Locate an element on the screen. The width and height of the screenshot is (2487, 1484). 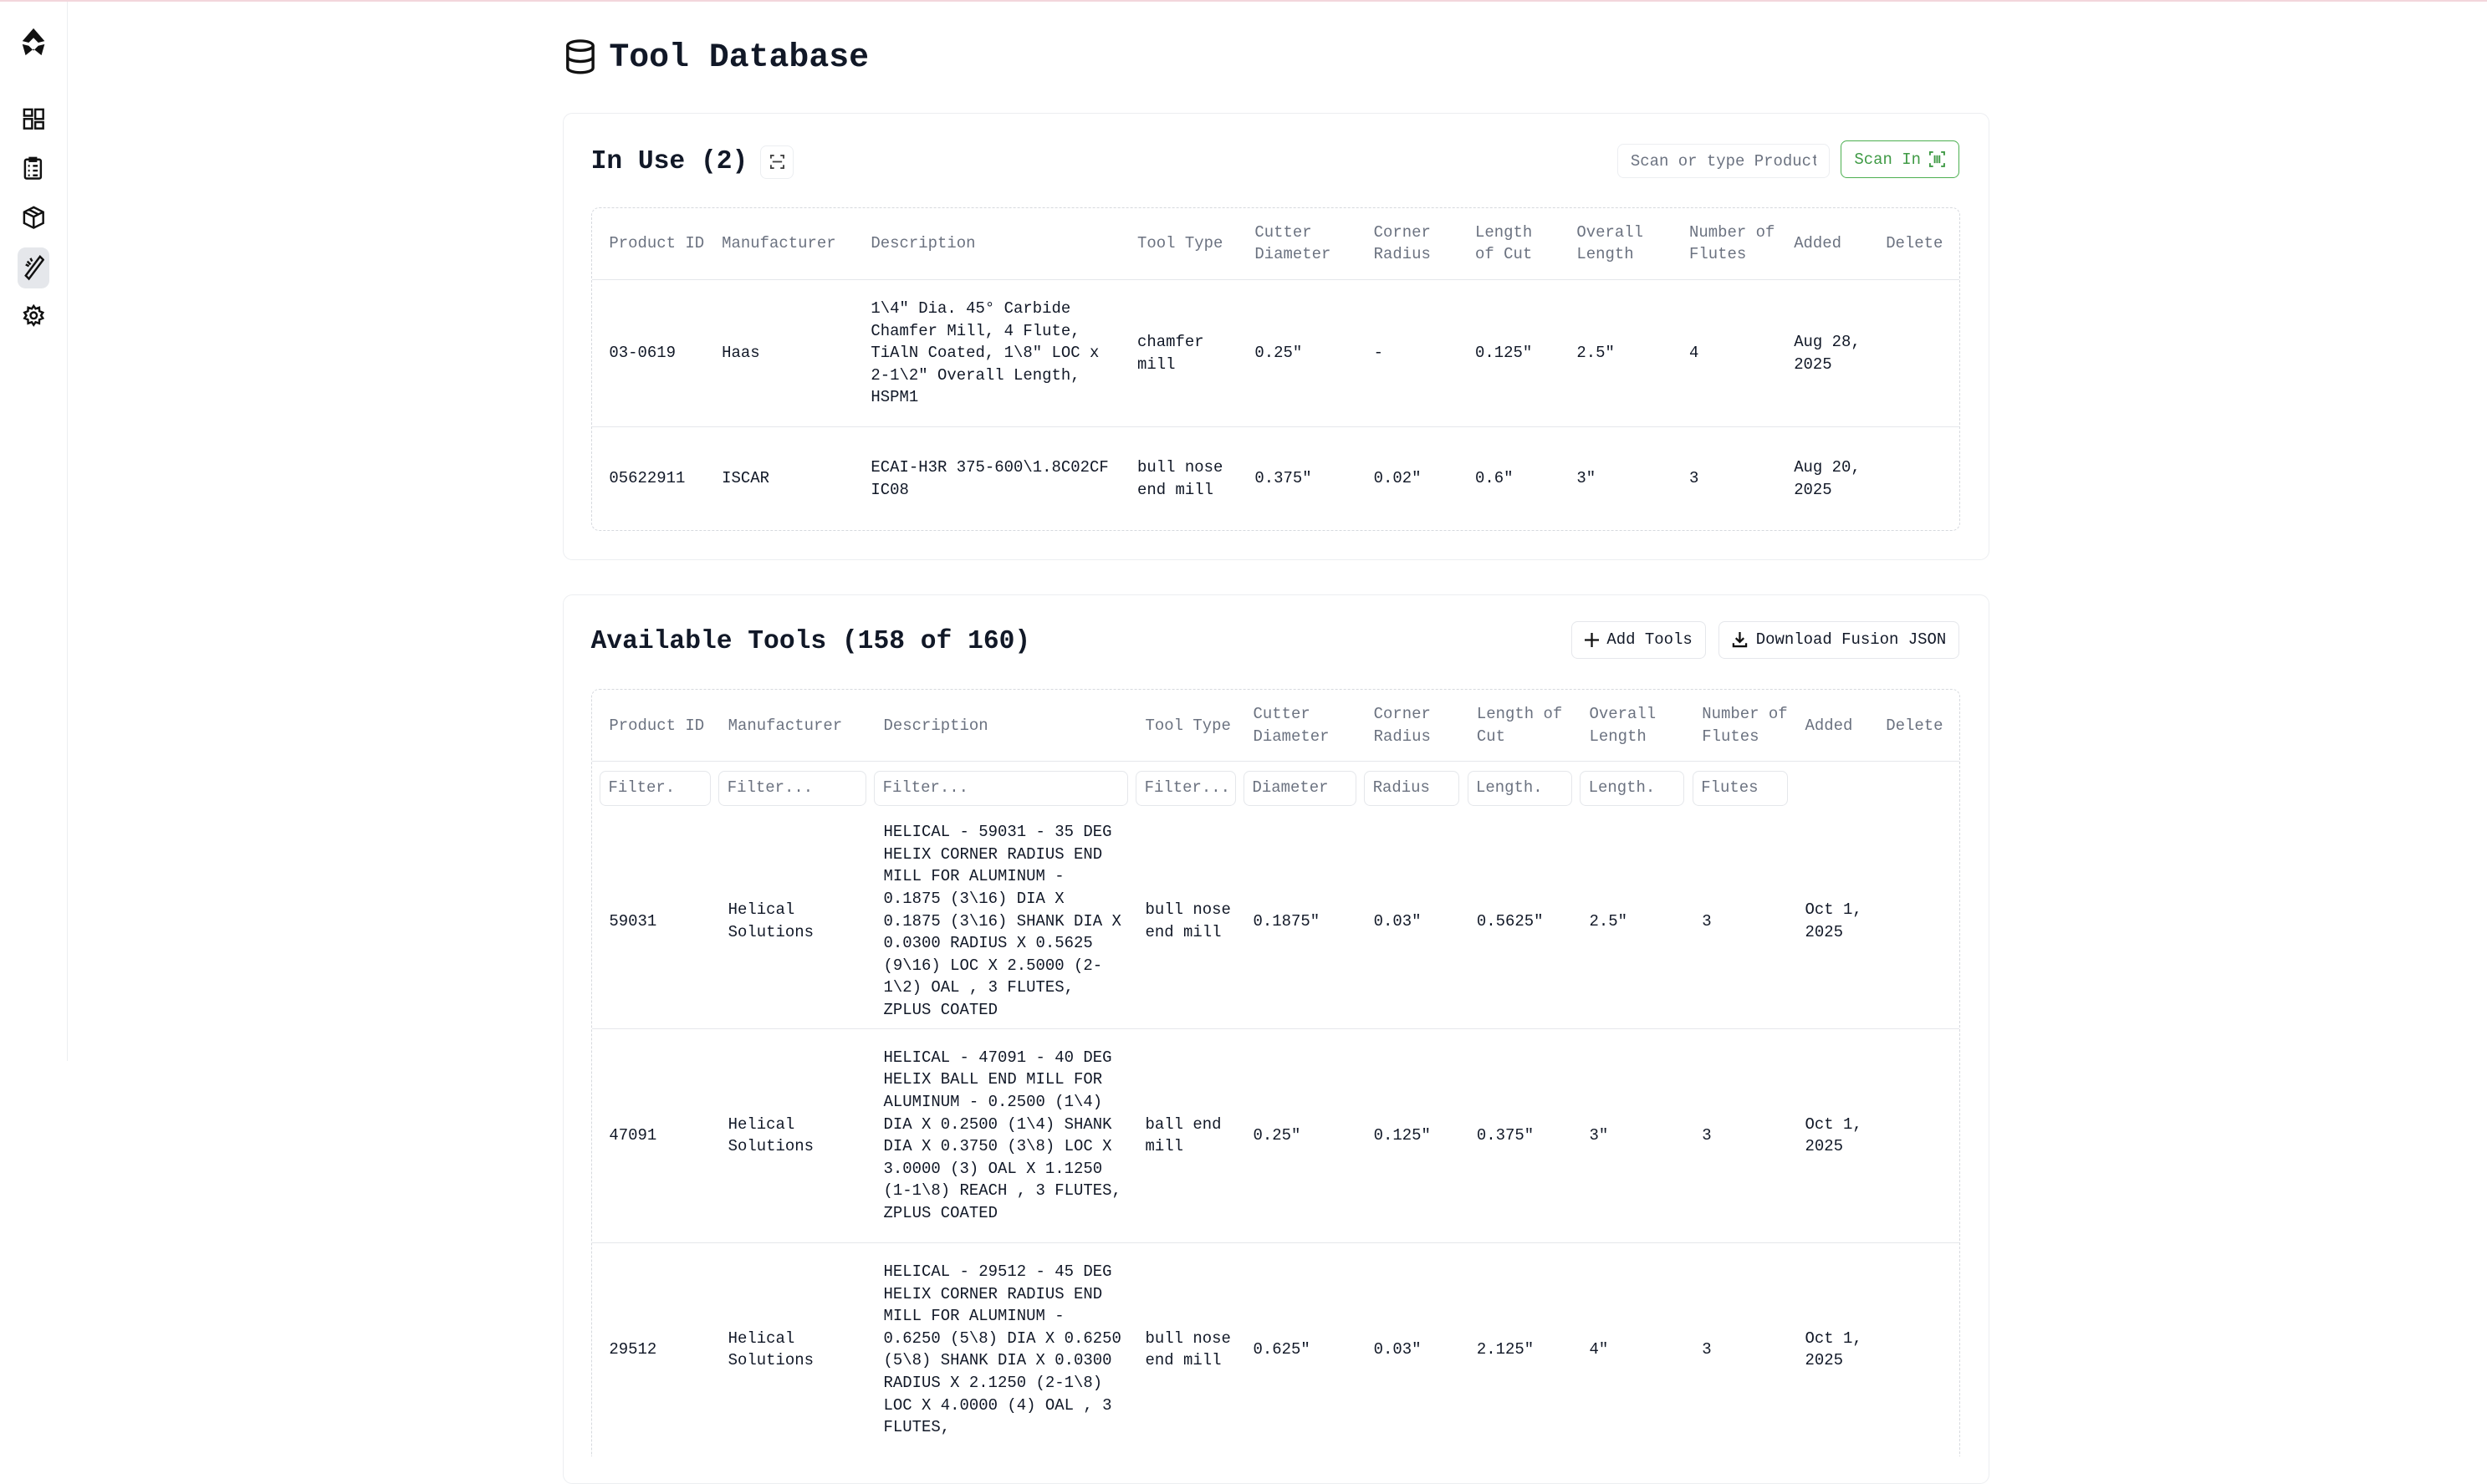
cell-corner-radius: 0.02" is located at coordinates (1397, 478).